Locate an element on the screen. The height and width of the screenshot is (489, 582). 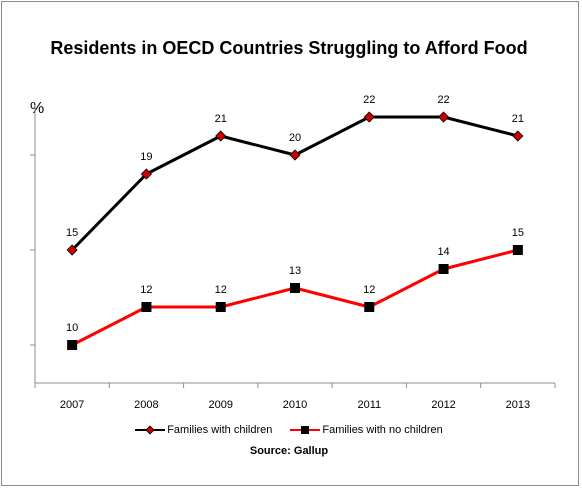
data-label: 14 is located at coordinates (443, 252).